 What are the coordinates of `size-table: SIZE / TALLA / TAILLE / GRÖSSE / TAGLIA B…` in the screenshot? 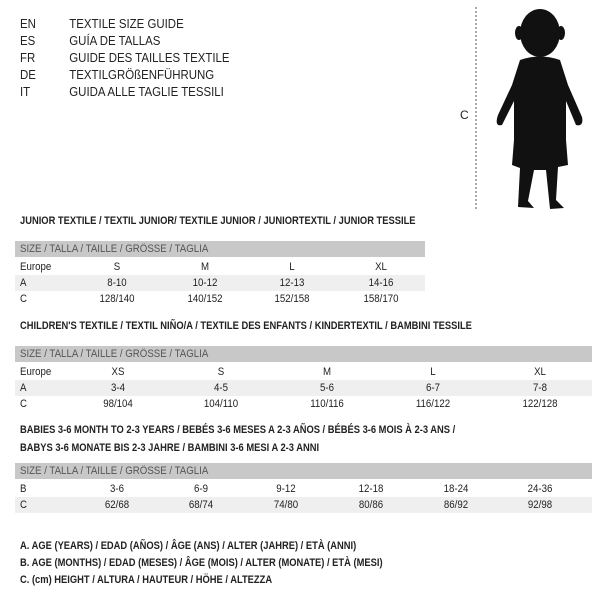 It's located at (303, 488).